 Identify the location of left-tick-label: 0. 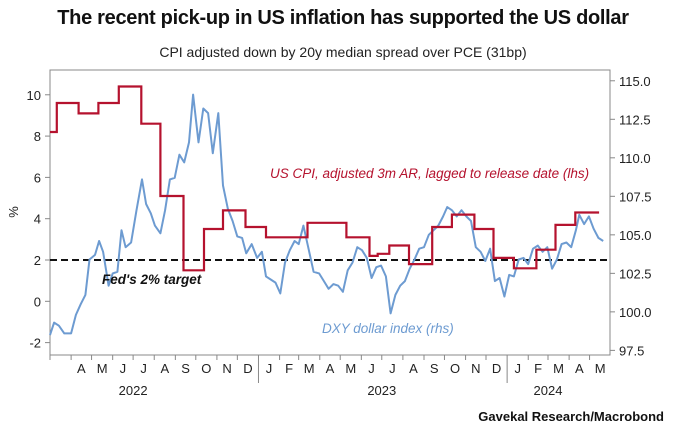
(37, 301).